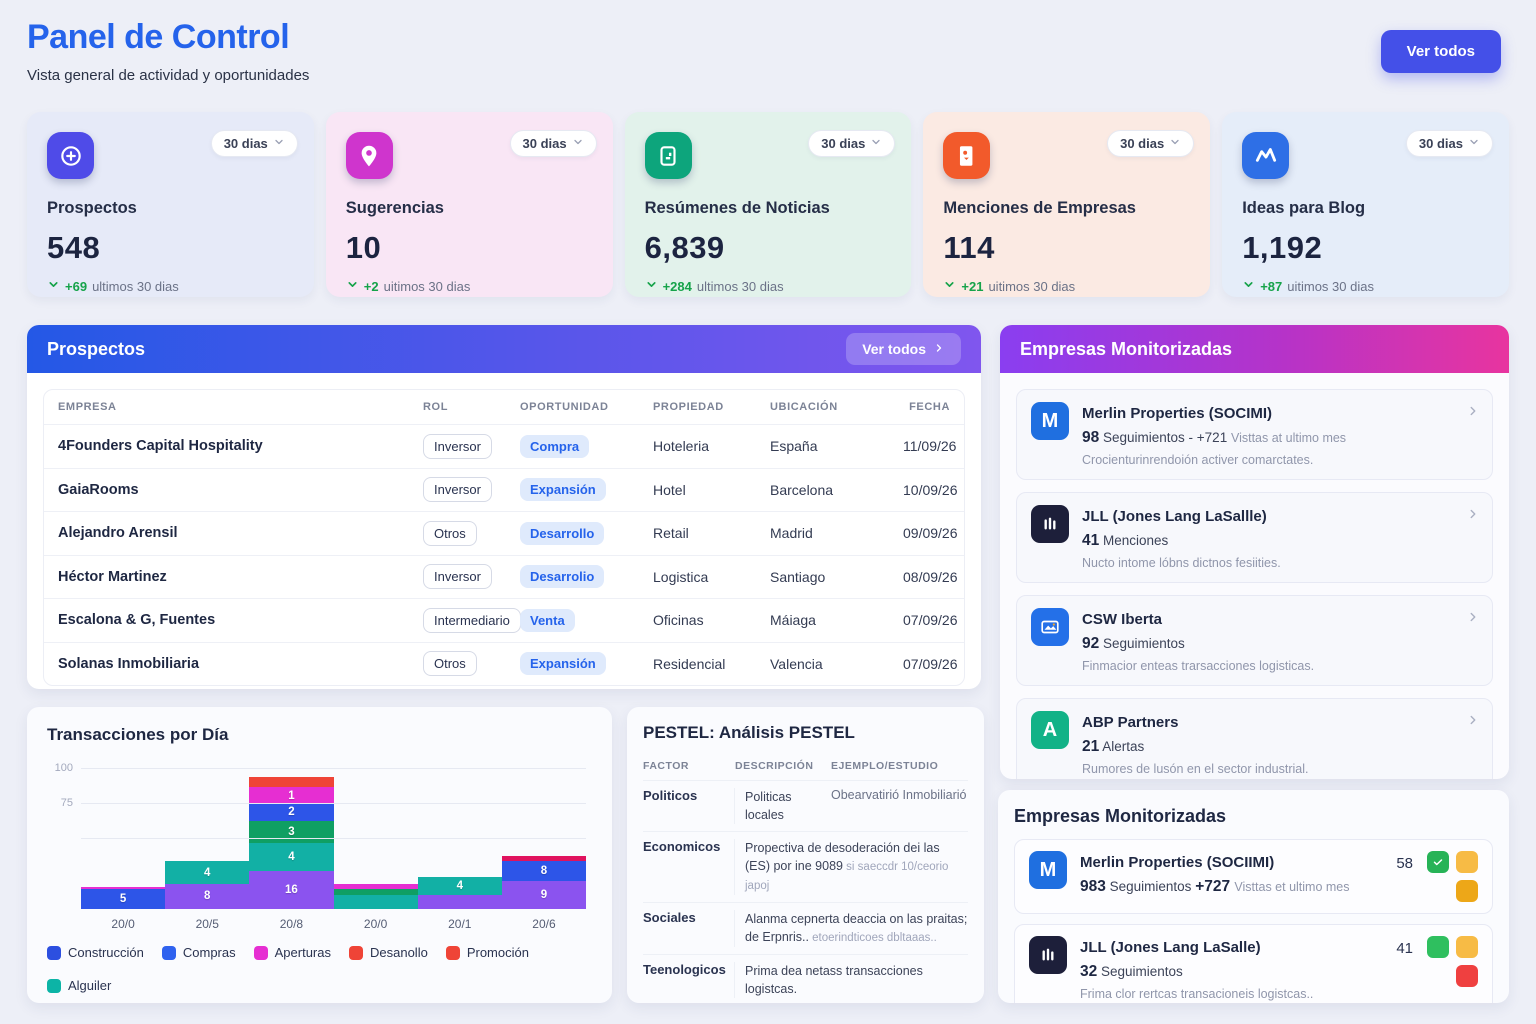 This screenshot has height=1024, width=1536. Describe the element at coordinates (96, 348) in the screenshot. I see `prospects-title: Prospectos` at that location.